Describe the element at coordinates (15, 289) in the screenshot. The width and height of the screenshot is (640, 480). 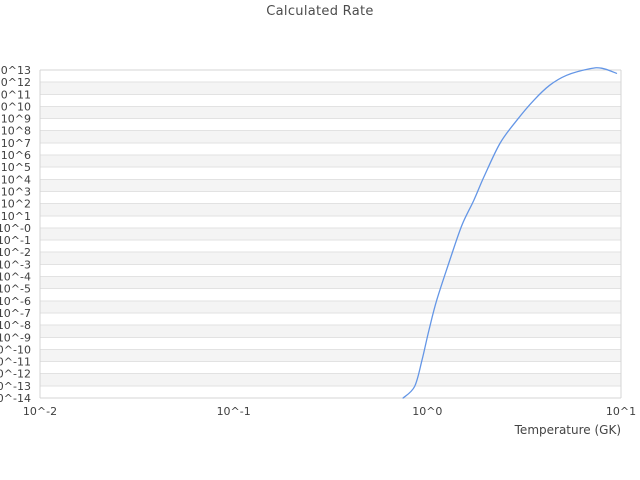
I see `y-tick-label: 10^-5` at that location.